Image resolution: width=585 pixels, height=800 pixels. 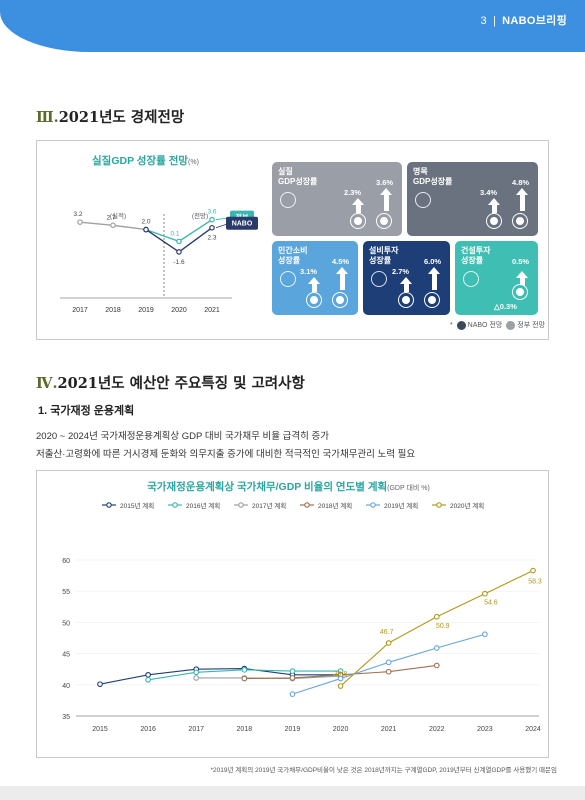 I want to click on chart1-legend: * NABO 전망 정부 전망, so click(x=497, y=325).